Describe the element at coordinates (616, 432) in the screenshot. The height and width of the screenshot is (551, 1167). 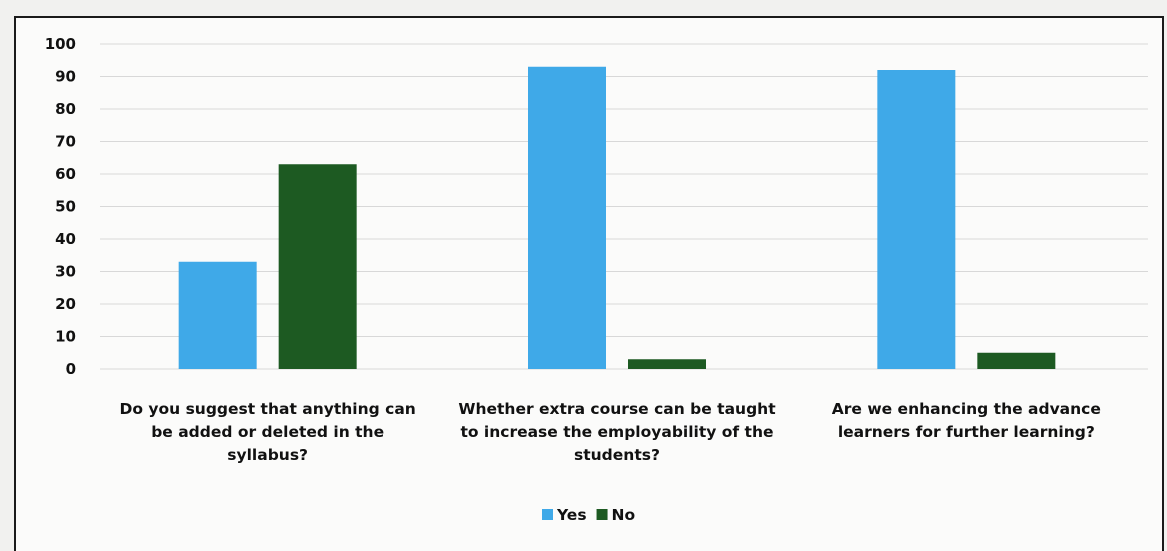
I see `category-label: to increase the employability of the` at that location.